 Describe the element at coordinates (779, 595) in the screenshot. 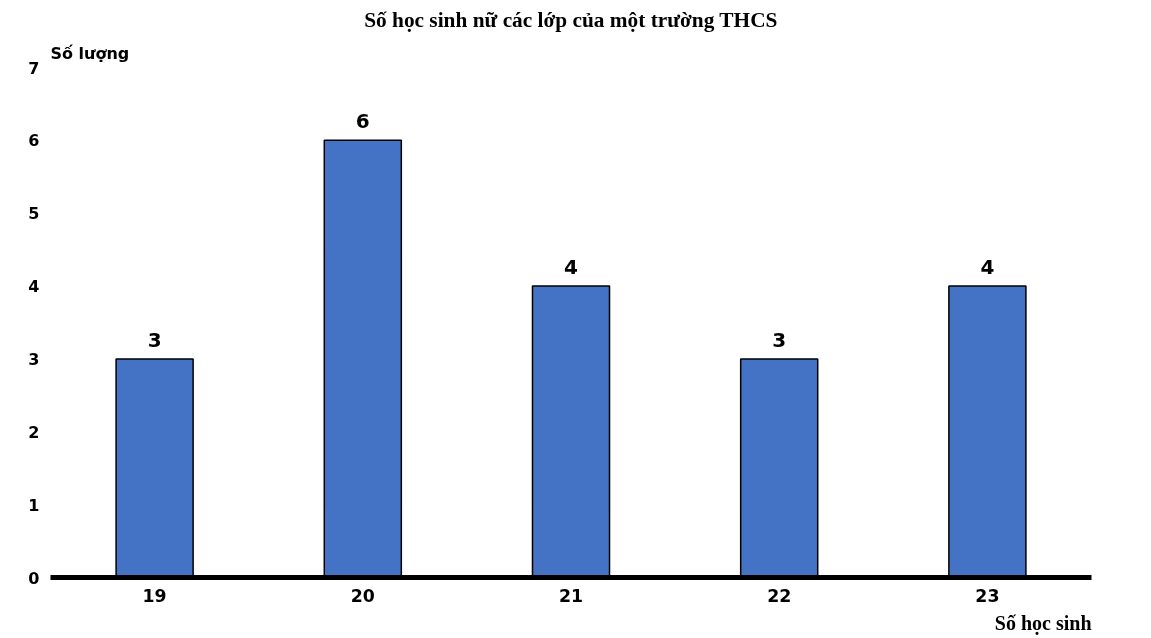

I see `x-tick-label: 22` at that location.